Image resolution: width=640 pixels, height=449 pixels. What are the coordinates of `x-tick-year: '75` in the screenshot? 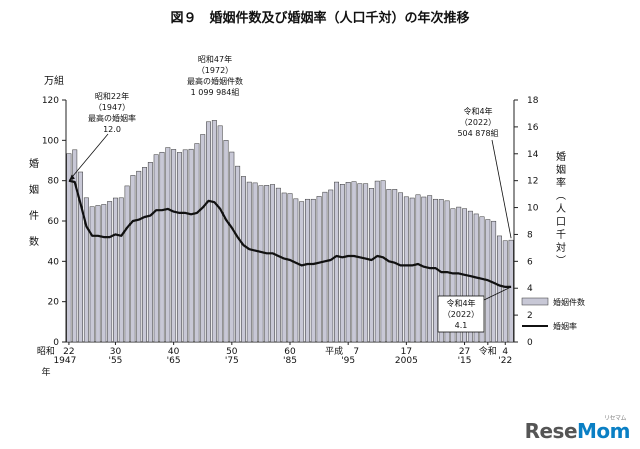 It's located at (232, 361).